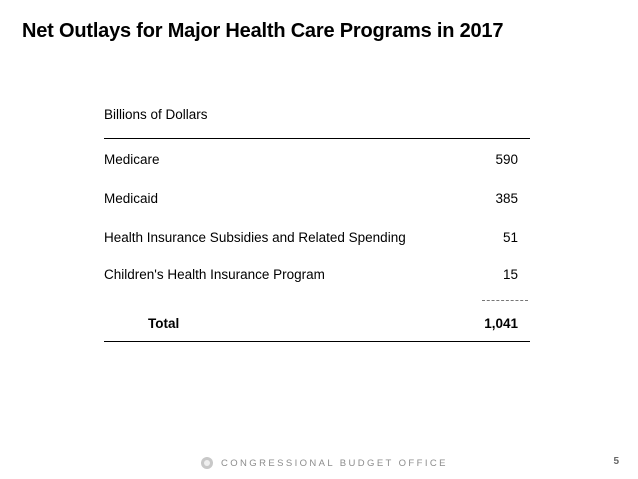 This screenshot has height=479, width=638. Describe the element at coordinates (334, 463) in the screenshot. I see `footer-org-name: CONGRESSIONAL BUDGET OFFICE` at that location.